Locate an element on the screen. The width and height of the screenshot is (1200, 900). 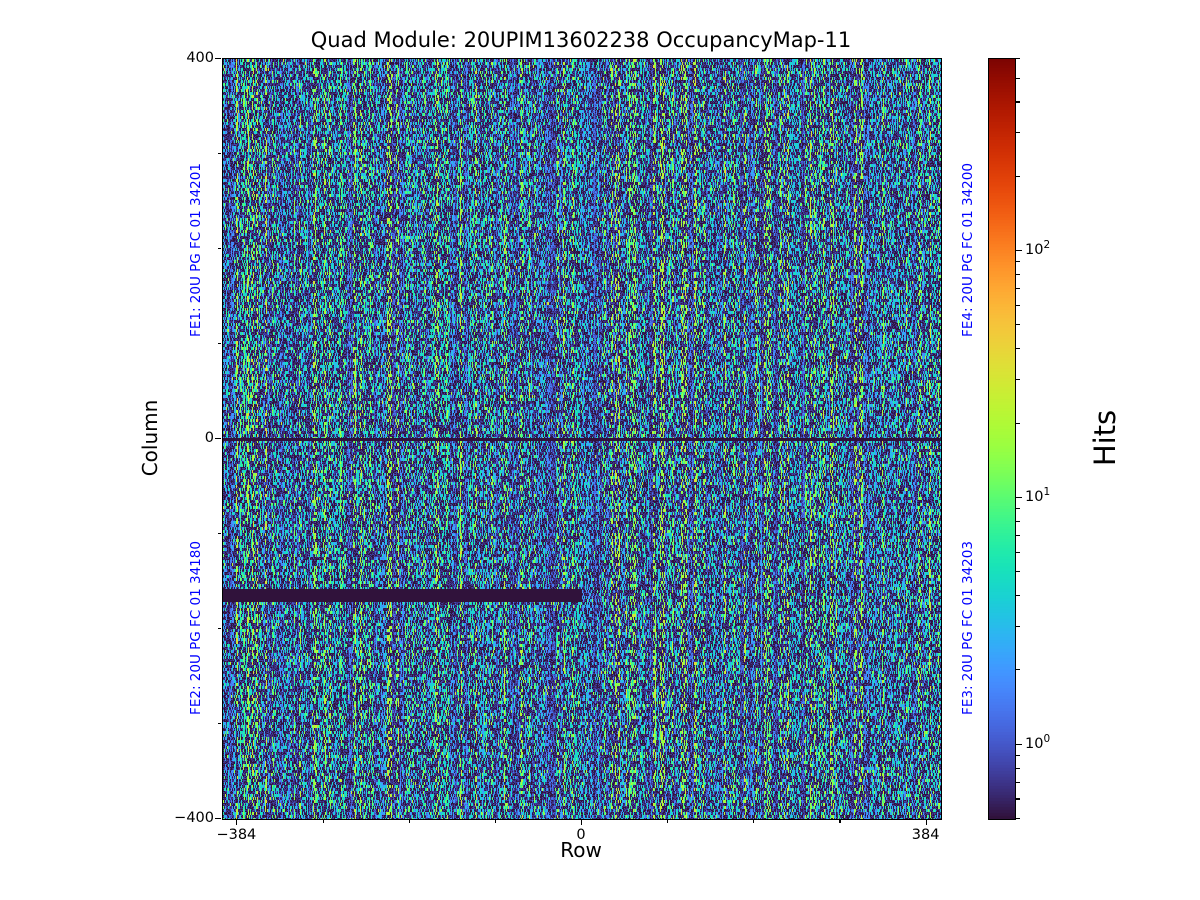
colorbar-tick-label: 10¹ is located at coordinates (1038, 495).